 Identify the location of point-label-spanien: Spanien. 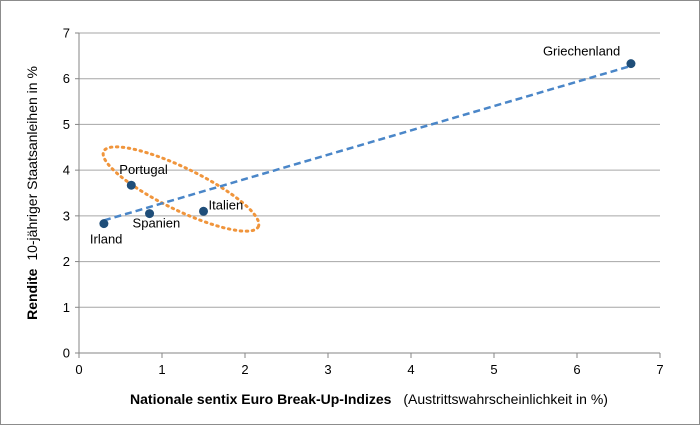
(157, 223).